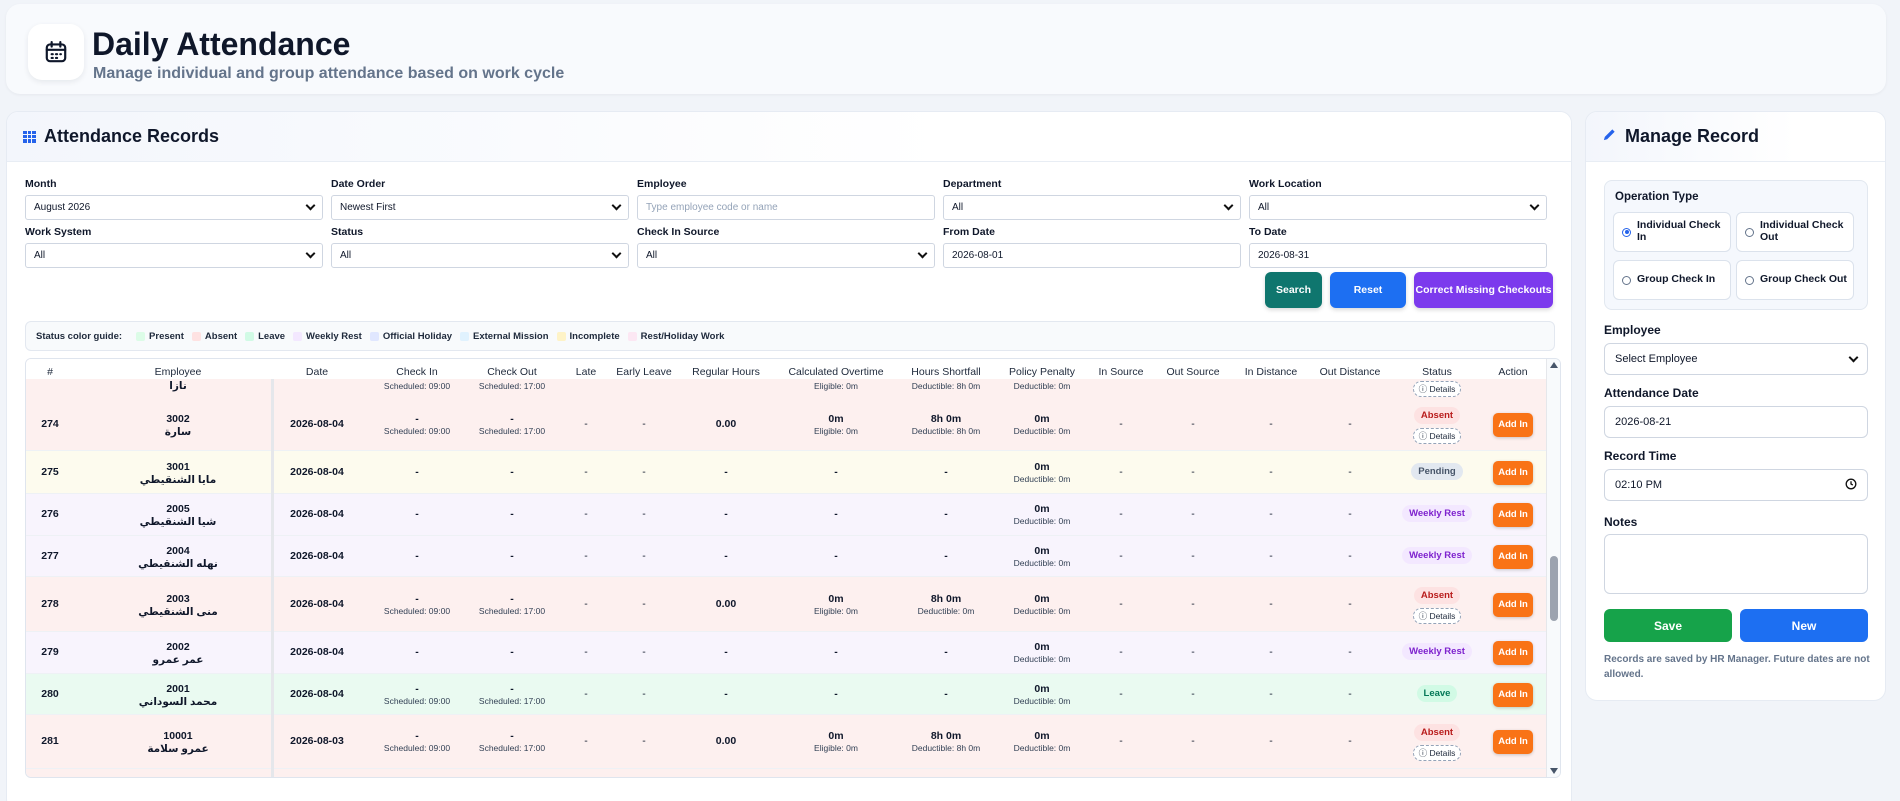 The height and width of the screenshot is (801, 1900). I want to click on filter-value: 2026-08-31, so click(1284, 255).